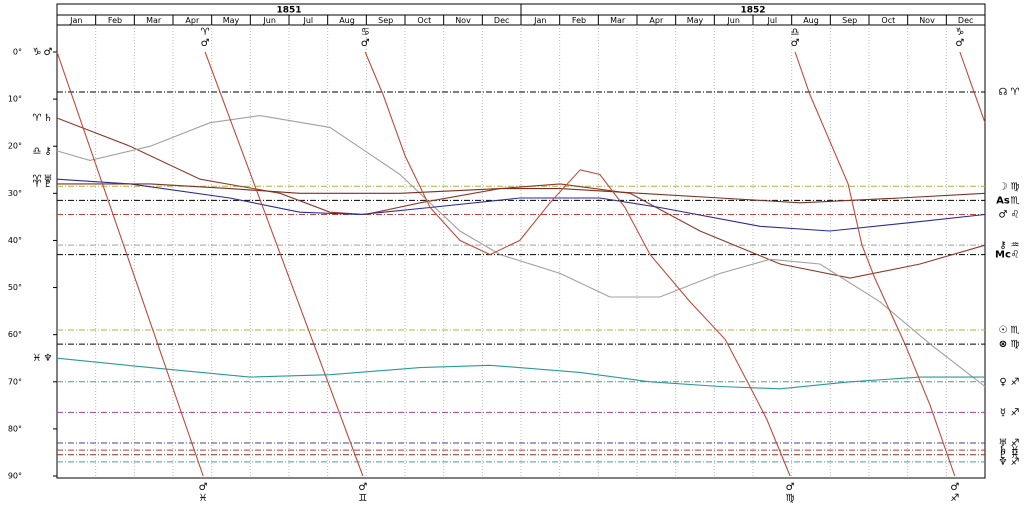  Describe the element at coordinates (1003, 255) in the screenshot. I see `reference-planet: Mc` at that location.